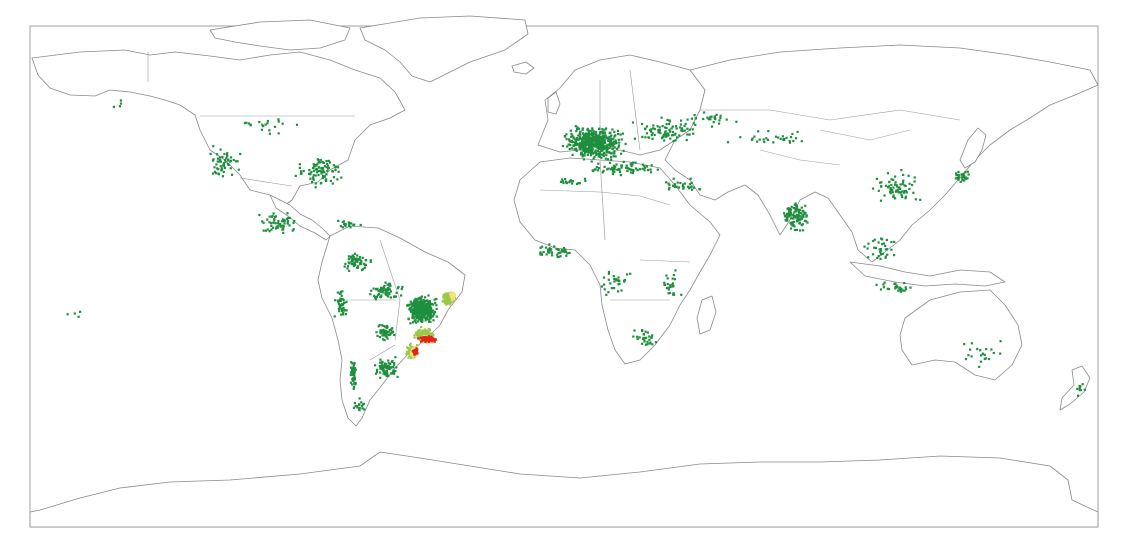 This screenshot has height=541, width=1127. Describe the element at coordinates (1075, 388) in the screenshot. I see `landmass-new-zealand` at that location.